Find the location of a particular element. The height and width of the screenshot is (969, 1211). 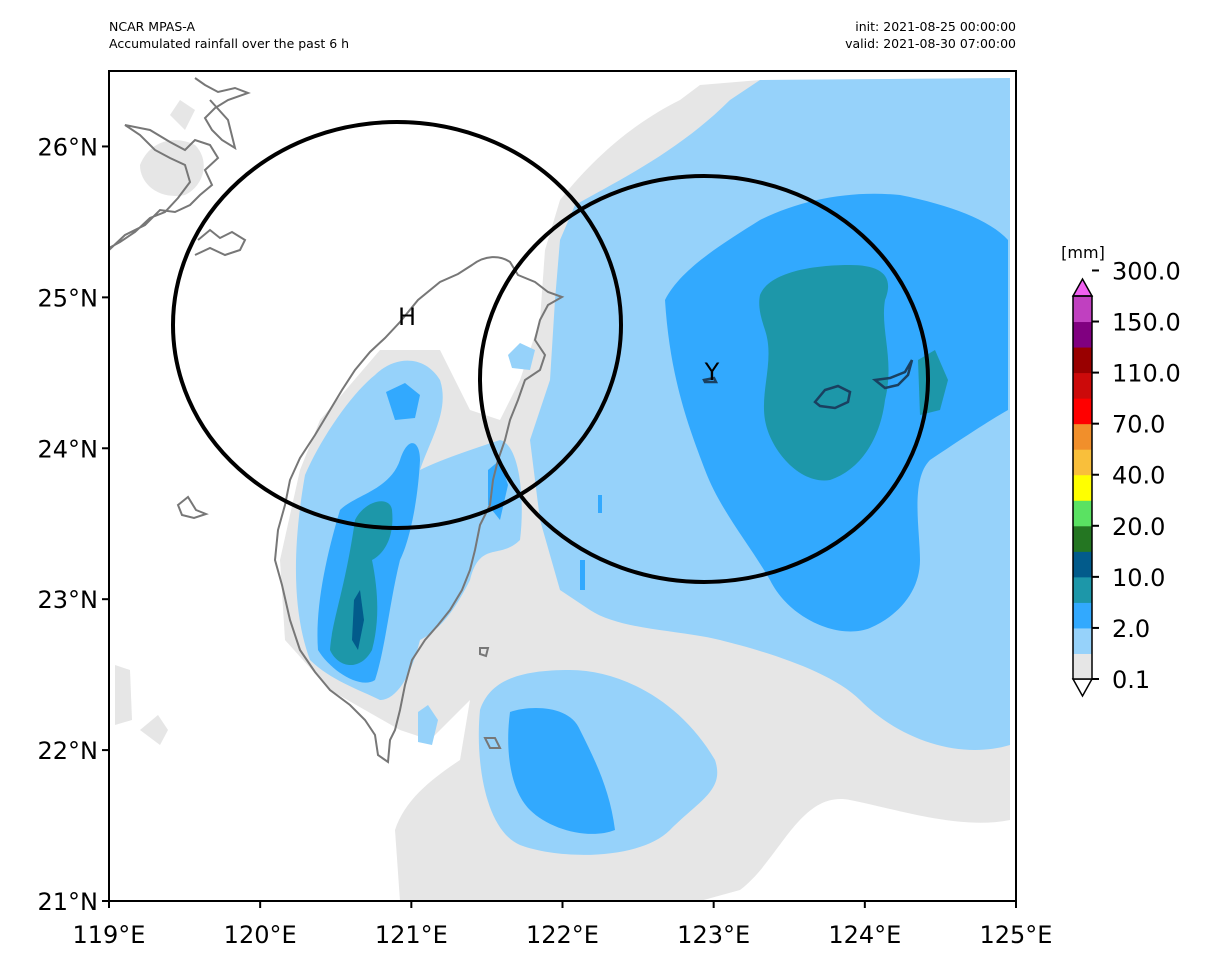

x-tick-label: 125°E is located at coordinates (1016, 935).